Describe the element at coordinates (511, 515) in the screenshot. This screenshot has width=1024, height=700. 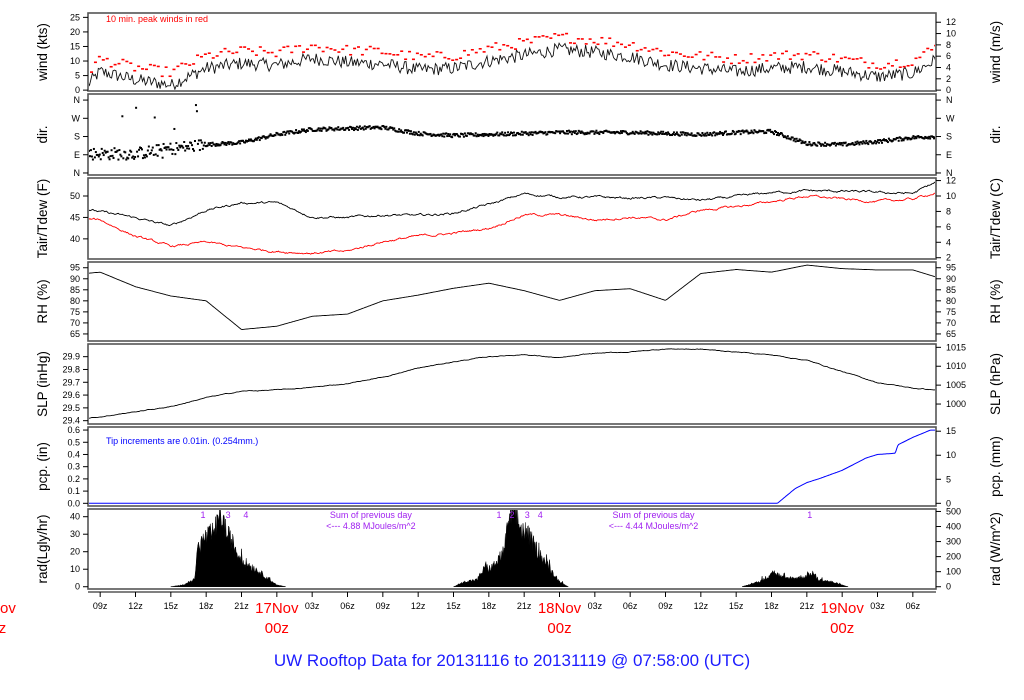
I see `radiation-marker: 2` at that location.